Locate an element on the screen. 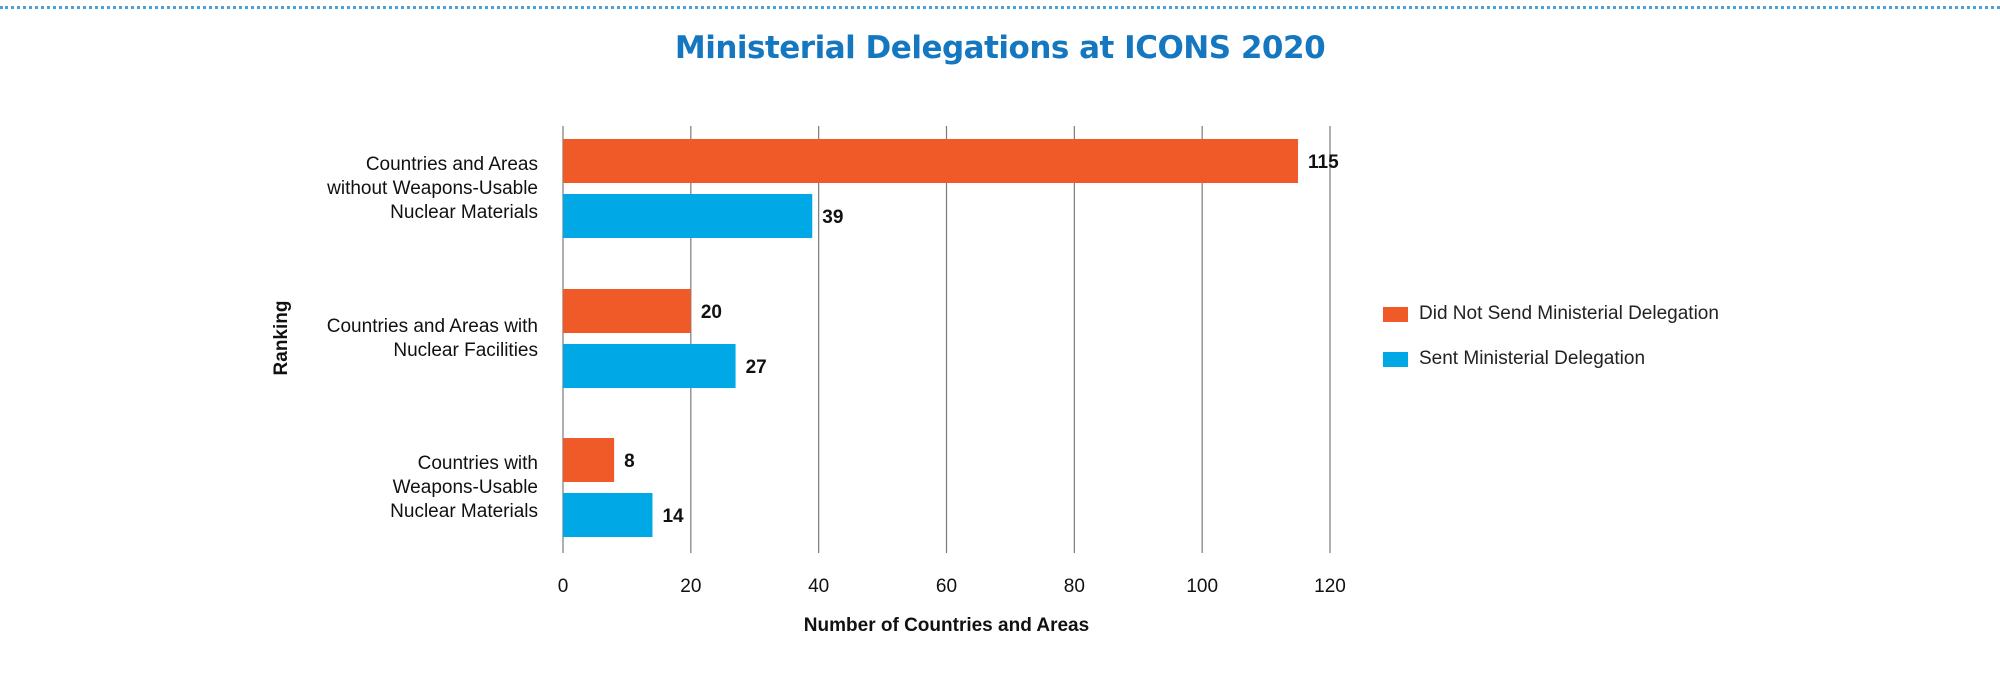 The height and width of the screenshot is (689, 2000). x-axis-label: Number of Countries and Areas is located at coordinates (946, 625).